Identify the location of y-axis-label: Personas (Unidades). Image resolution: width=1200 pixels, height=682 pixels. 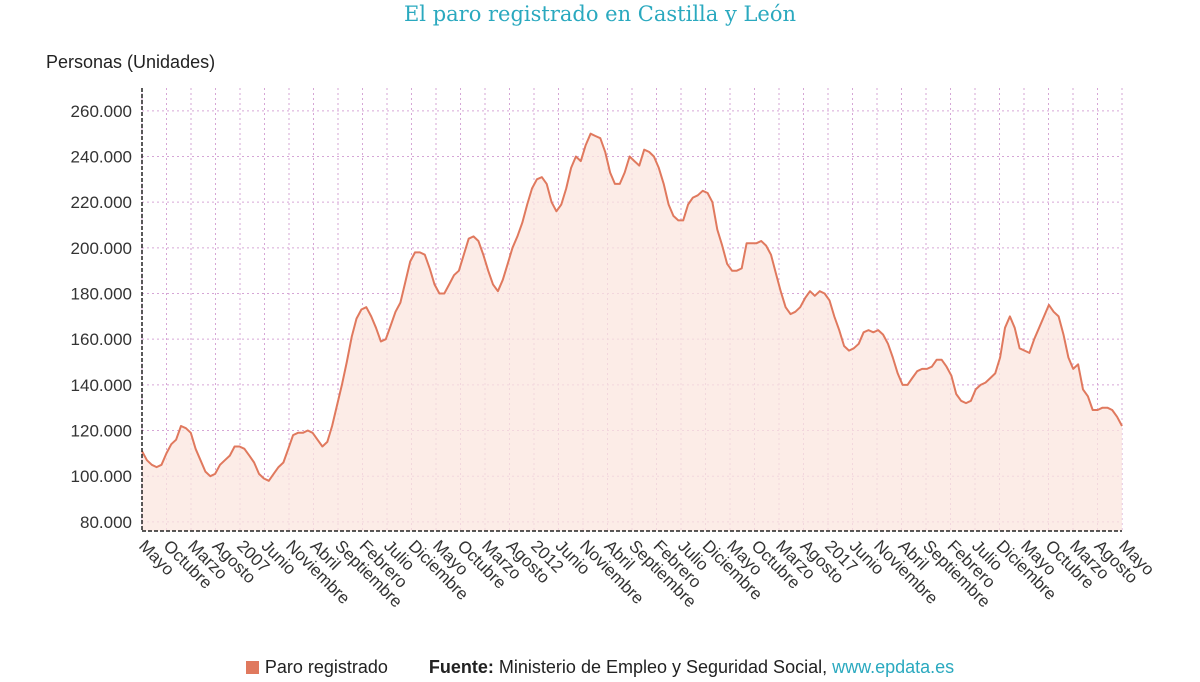
(131, 62).